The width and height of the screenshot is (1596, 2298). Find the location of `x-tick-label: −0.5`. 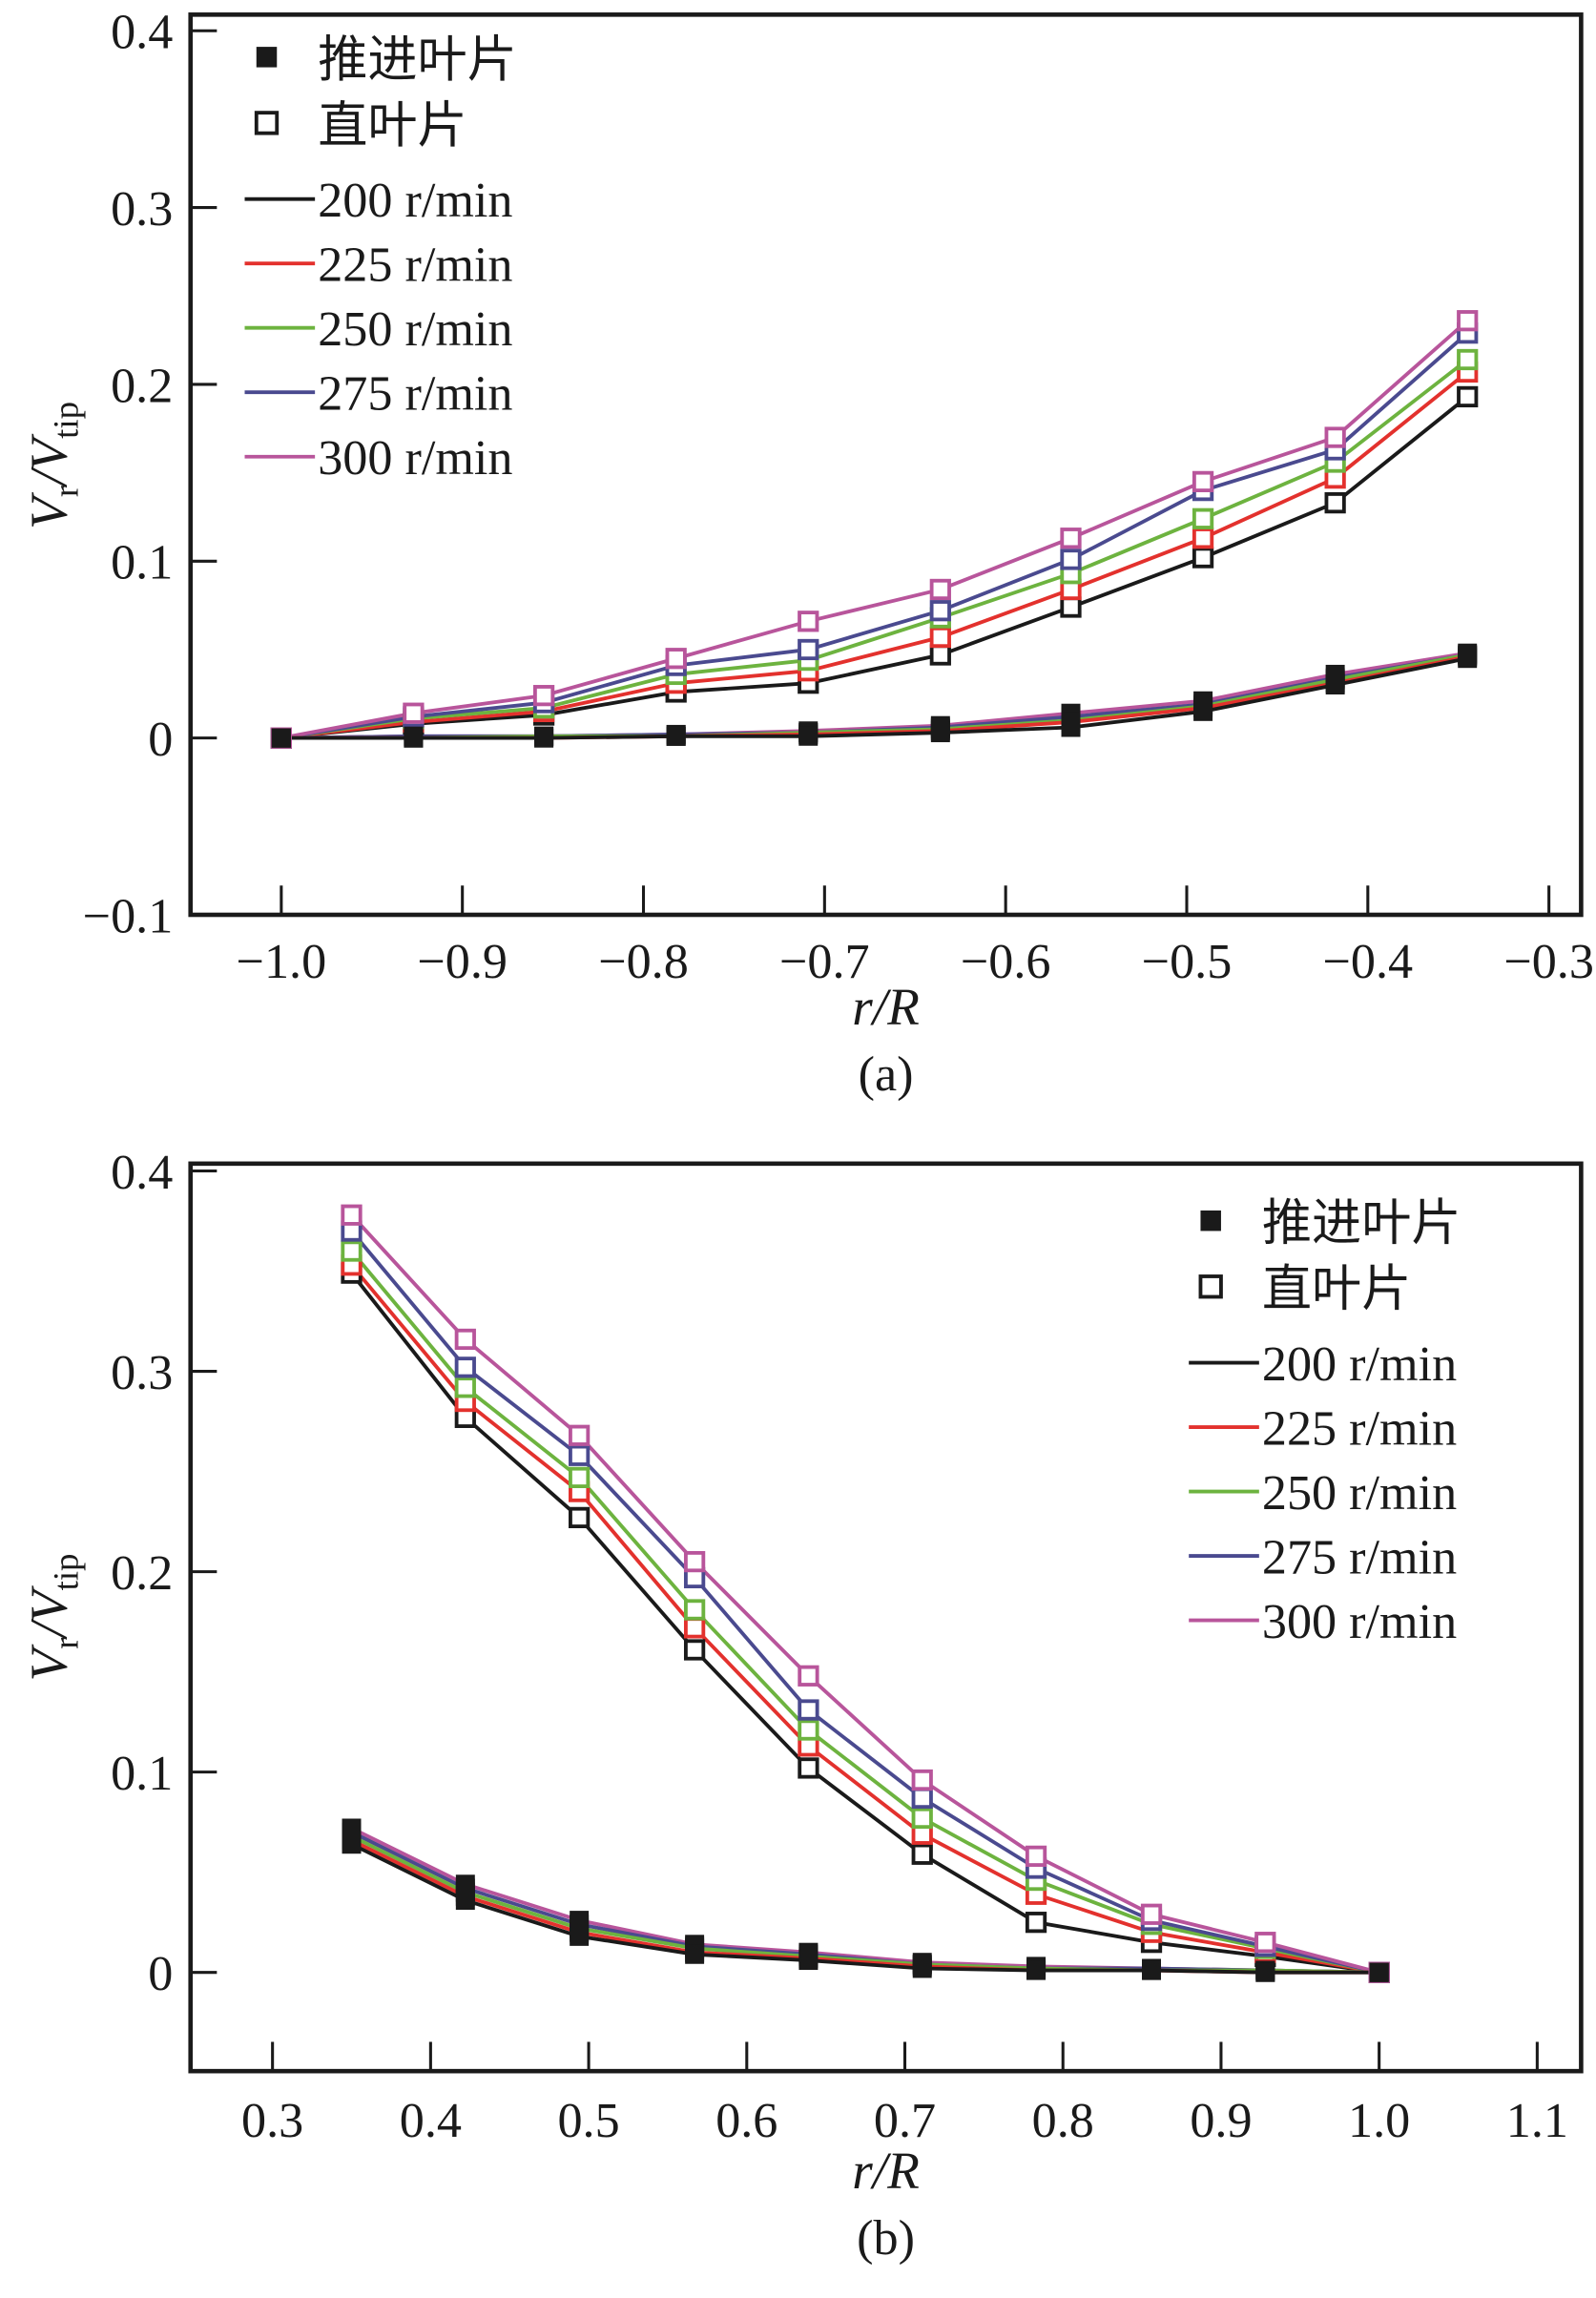

x-tick-label: −0.5 is located at coordinates (1188, 962).